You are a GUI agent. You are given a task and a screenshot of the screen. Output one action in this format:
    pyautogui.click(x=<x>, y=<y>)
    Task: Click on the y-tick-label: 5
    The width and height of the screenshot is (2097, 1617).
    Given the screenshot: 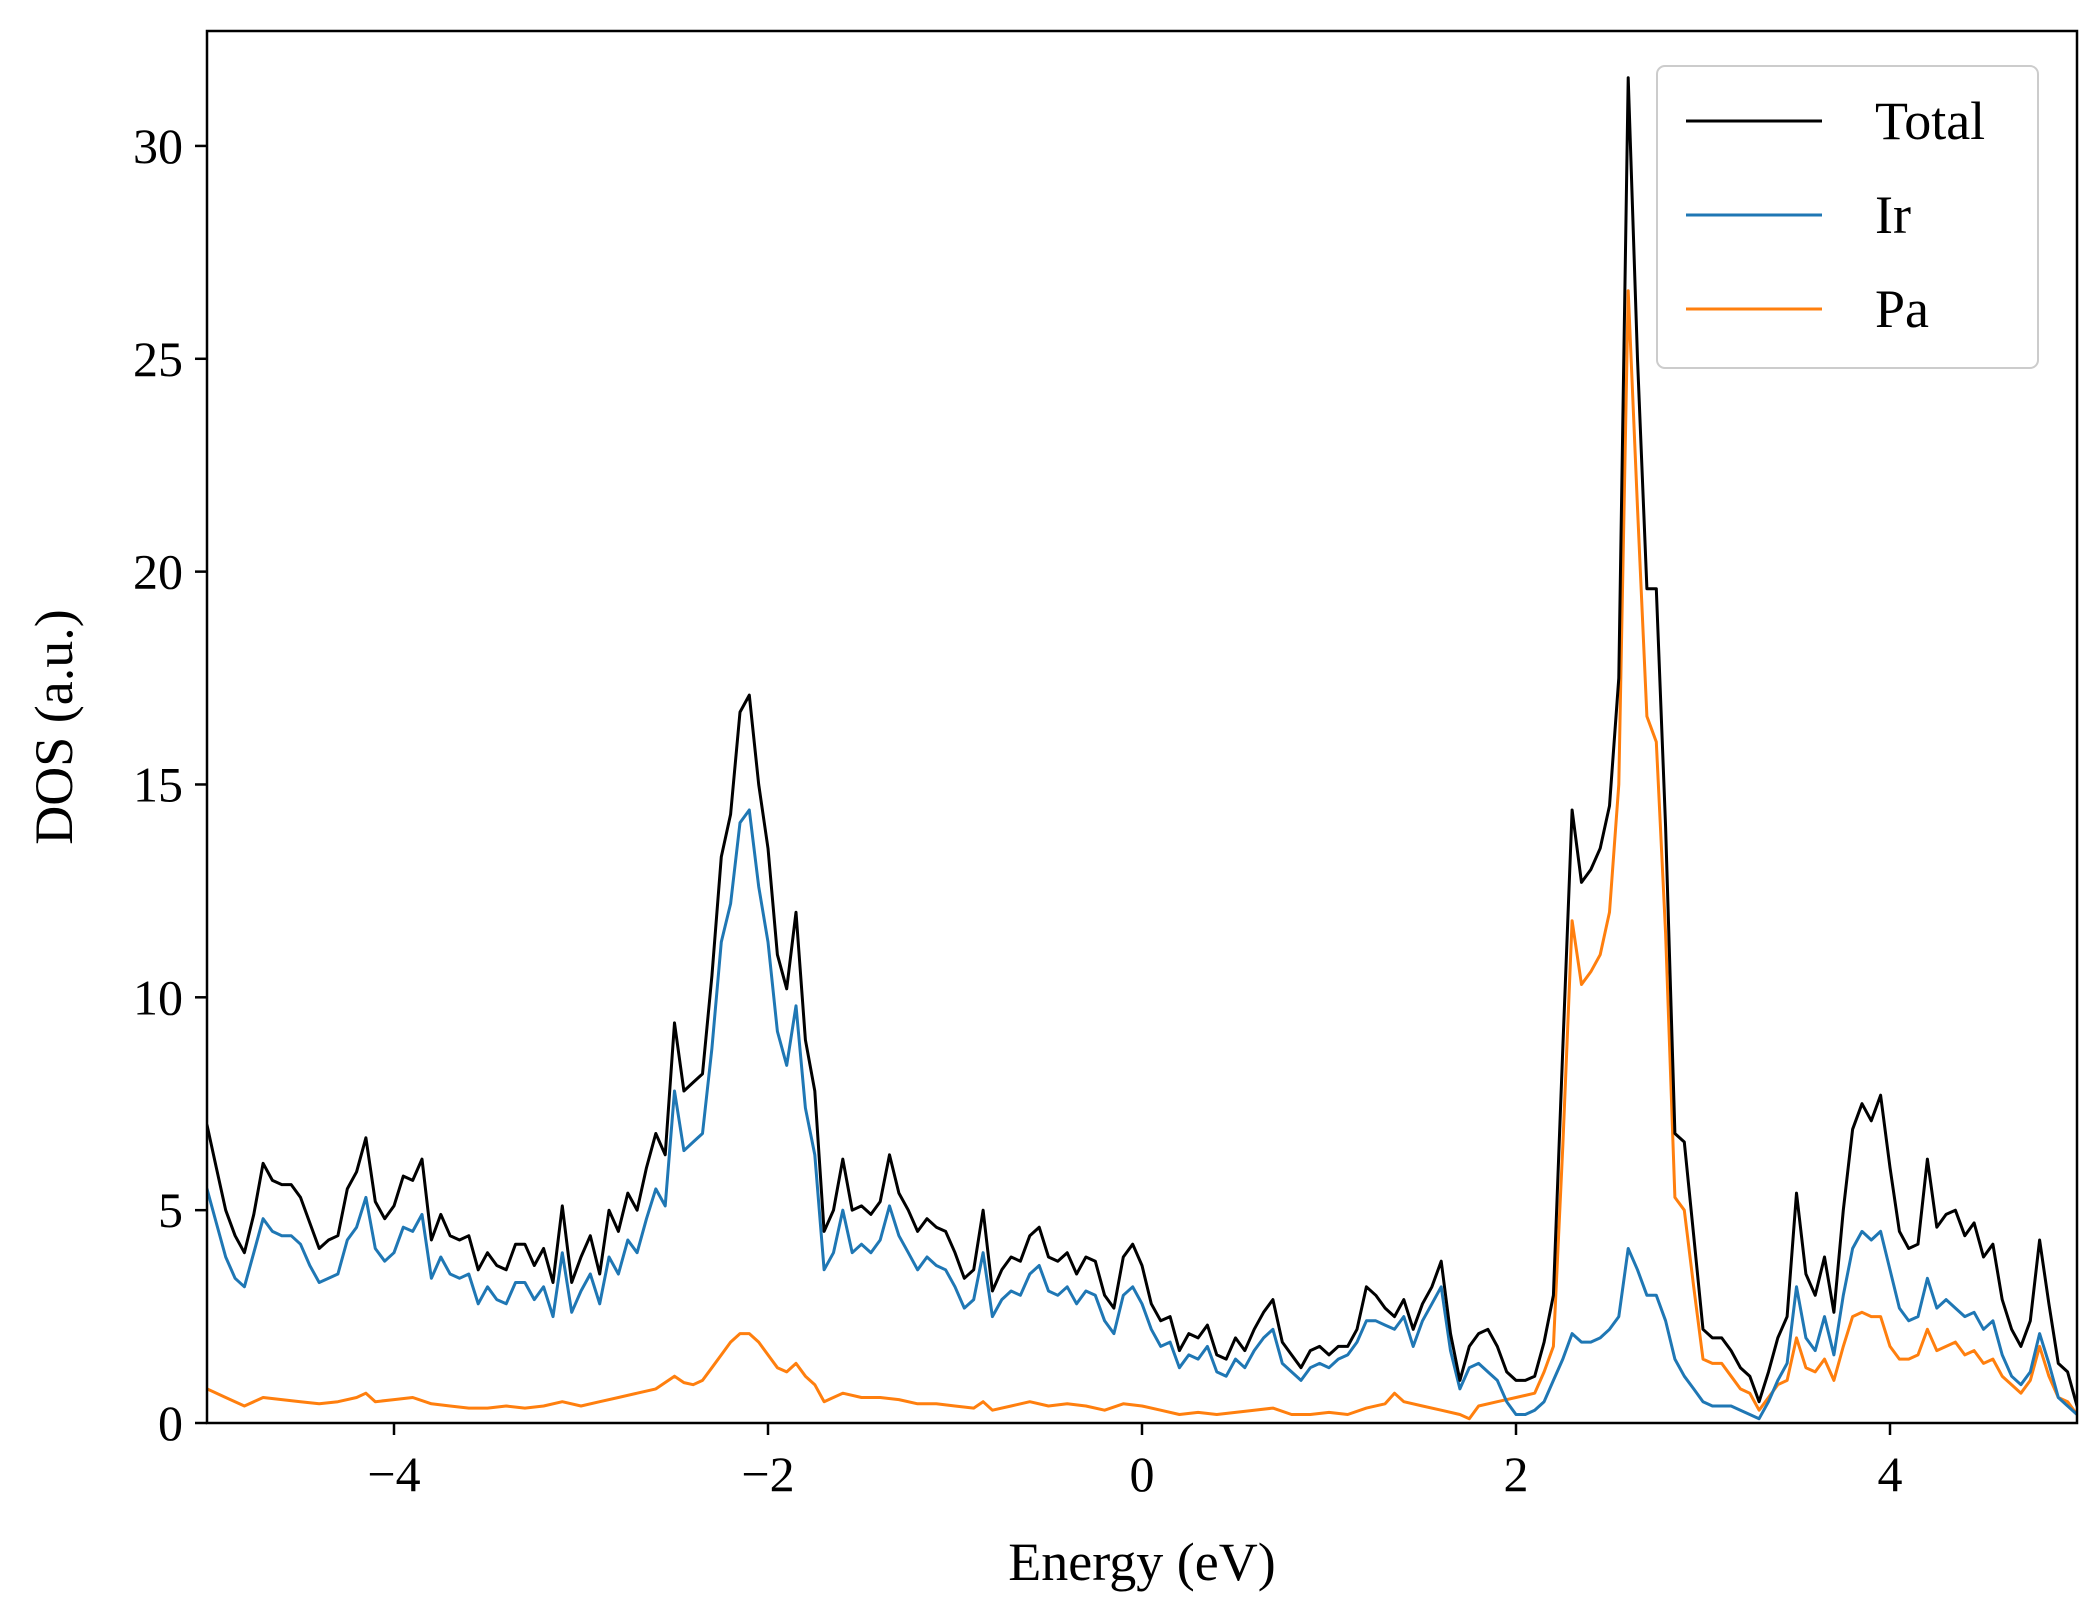 What is the action you would take?
    pyautogui.click(x=170, y=1210)
    